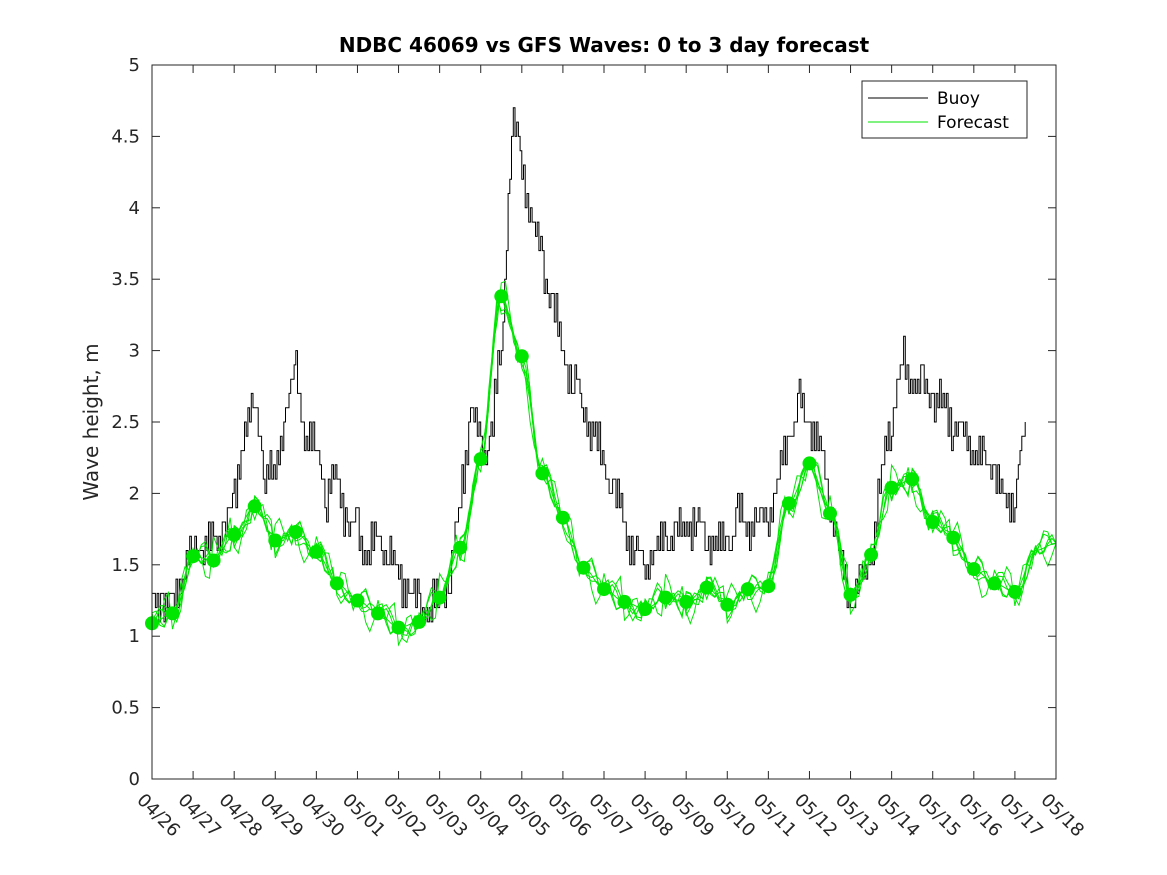  Describe the element at coordinates (125, 279) in the screenshot. I see `y-tick-label: 3.5` at that location.